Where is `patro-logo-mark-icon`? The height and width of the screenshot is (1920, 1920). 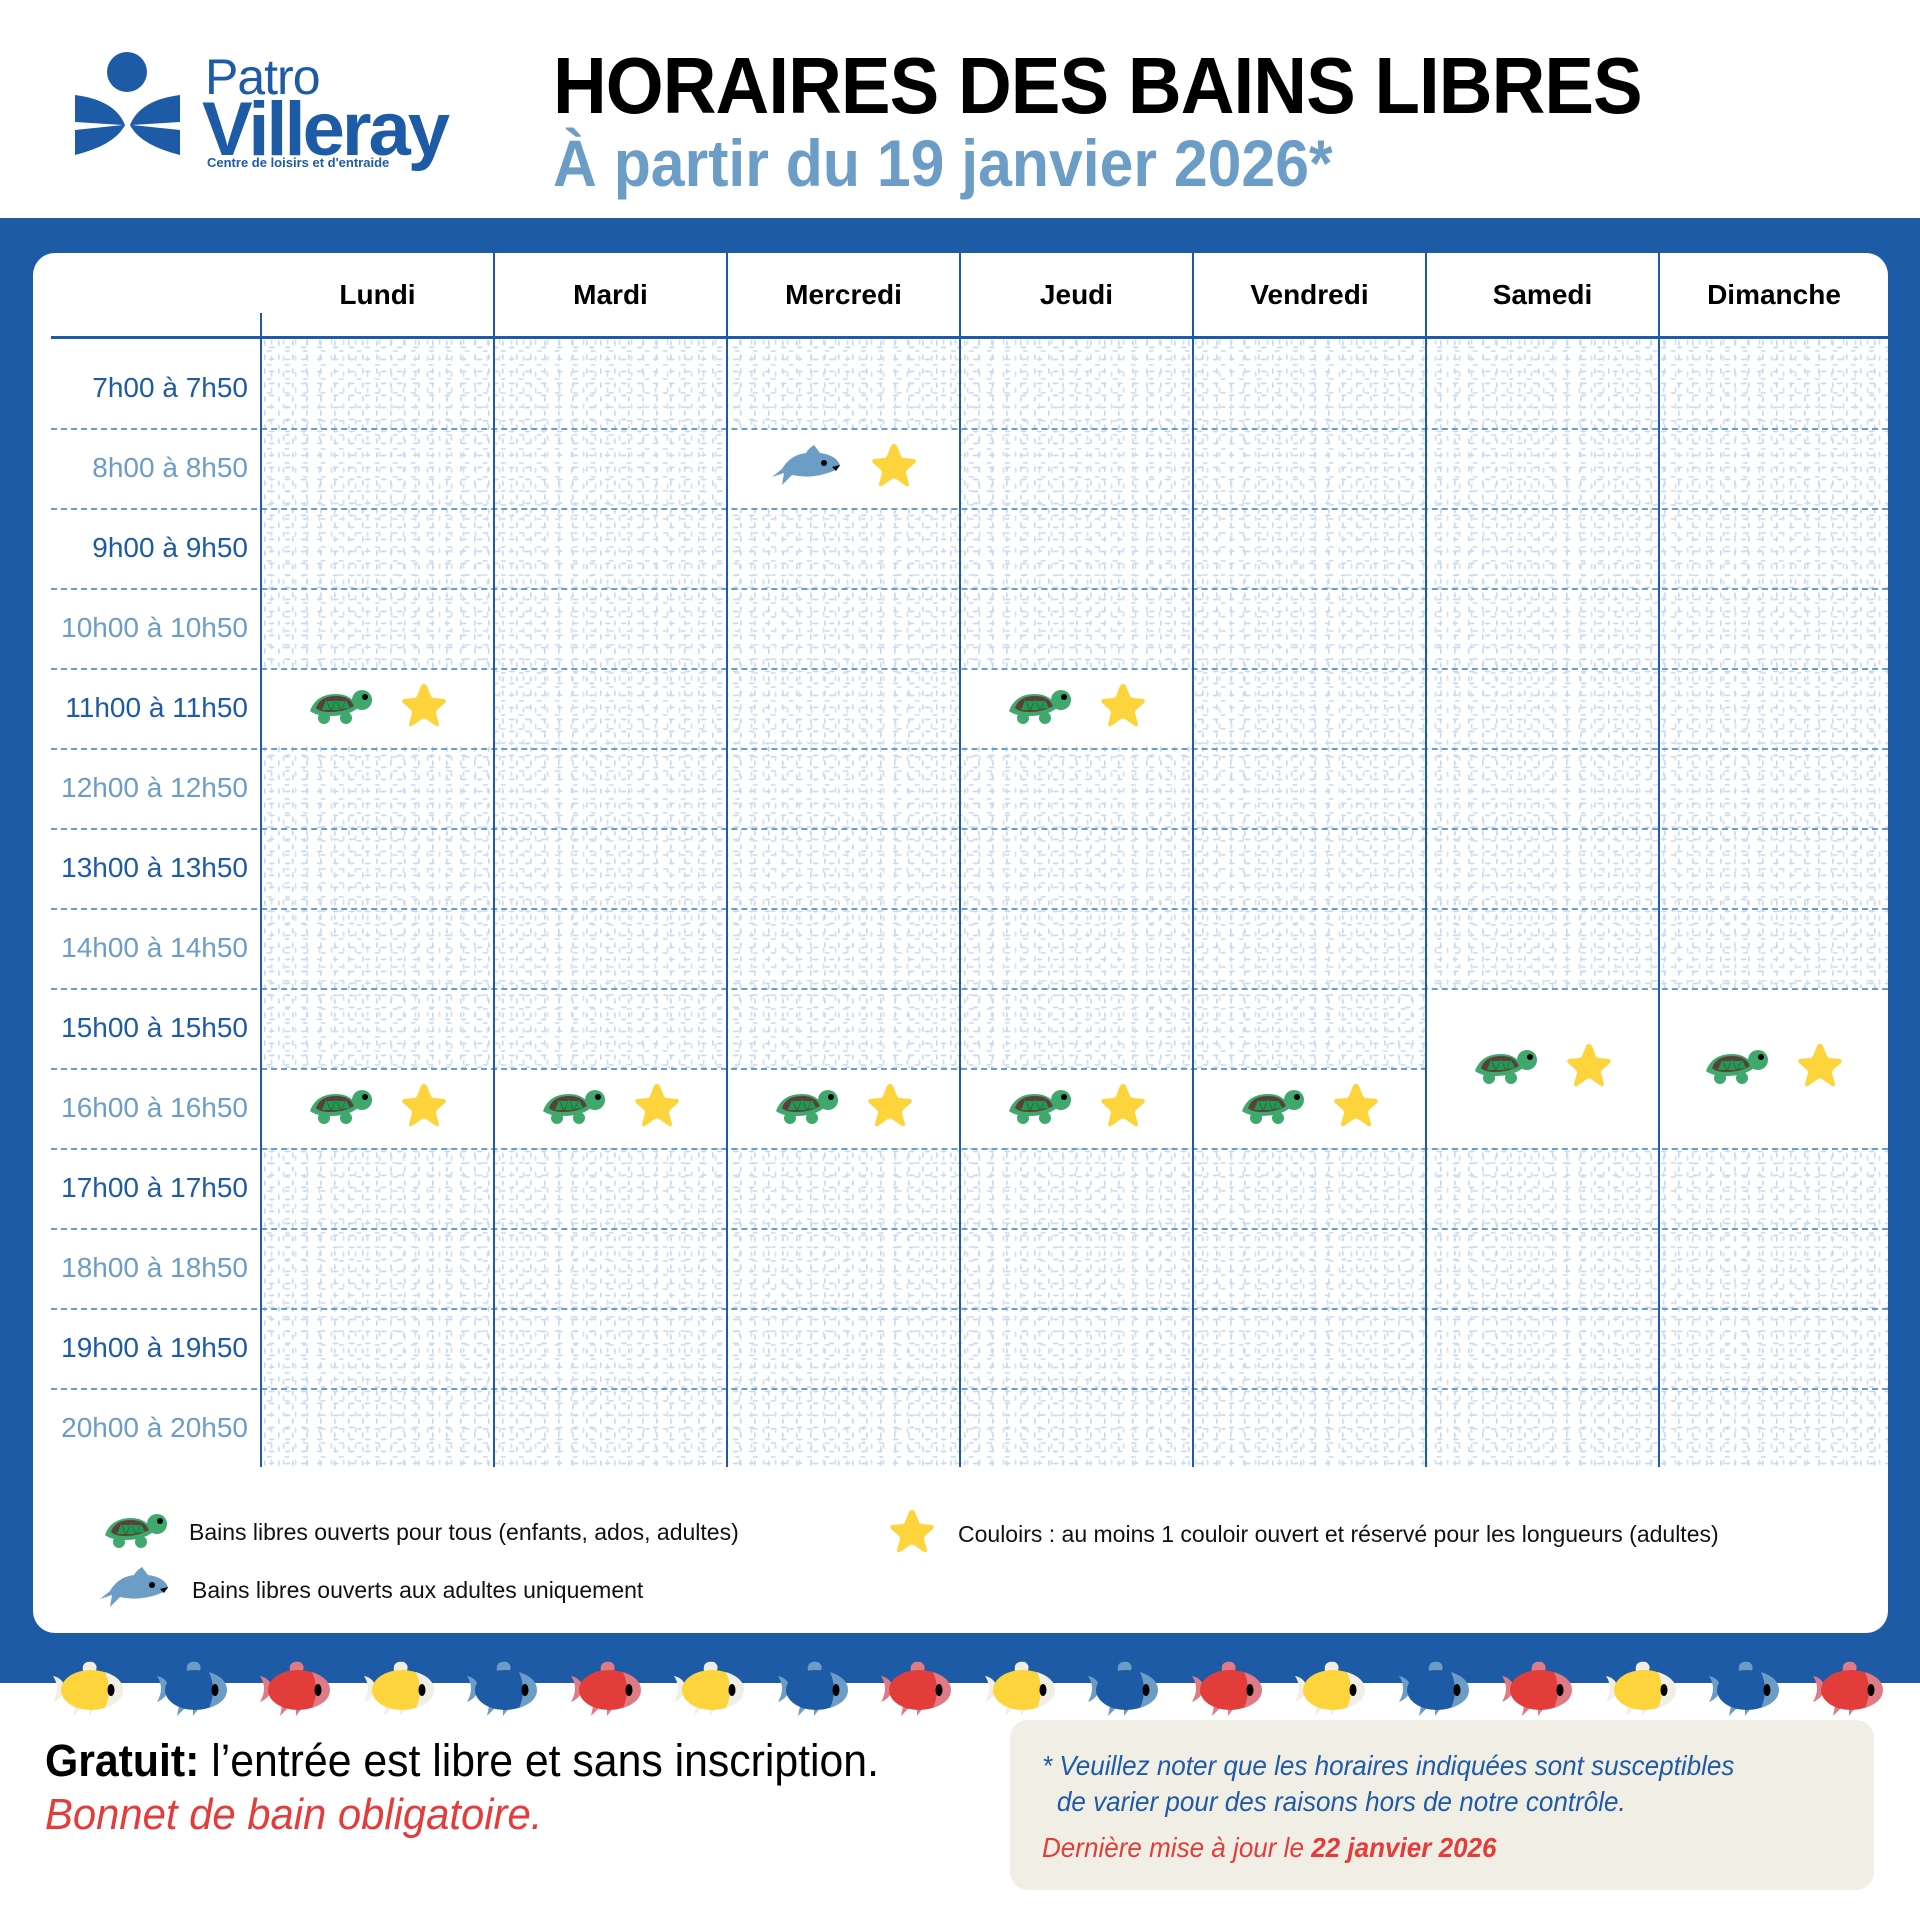
patro-logo-mark-icon is located at coordinates (127, 103).